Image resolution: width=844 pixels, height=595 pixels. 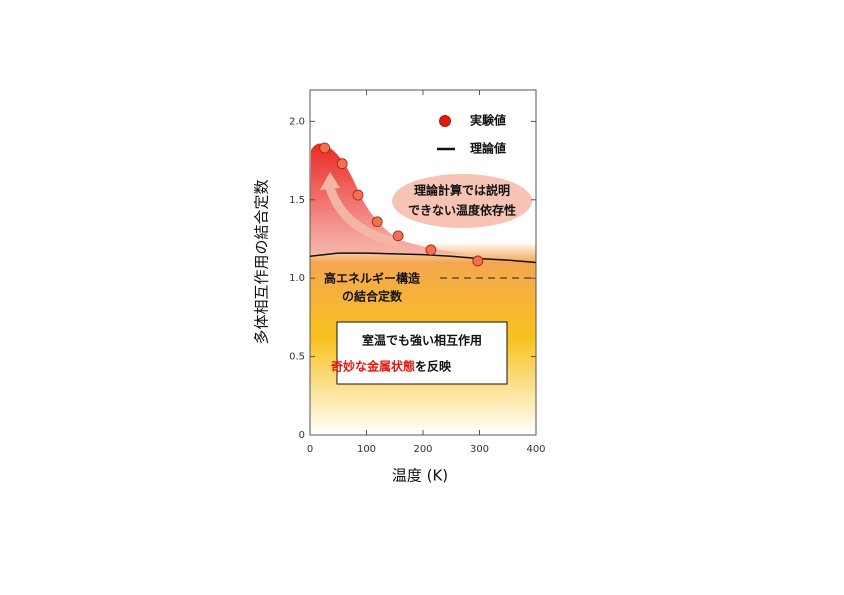 I want to click on y-tick-label: 0.5, so click(x=297, y=357).